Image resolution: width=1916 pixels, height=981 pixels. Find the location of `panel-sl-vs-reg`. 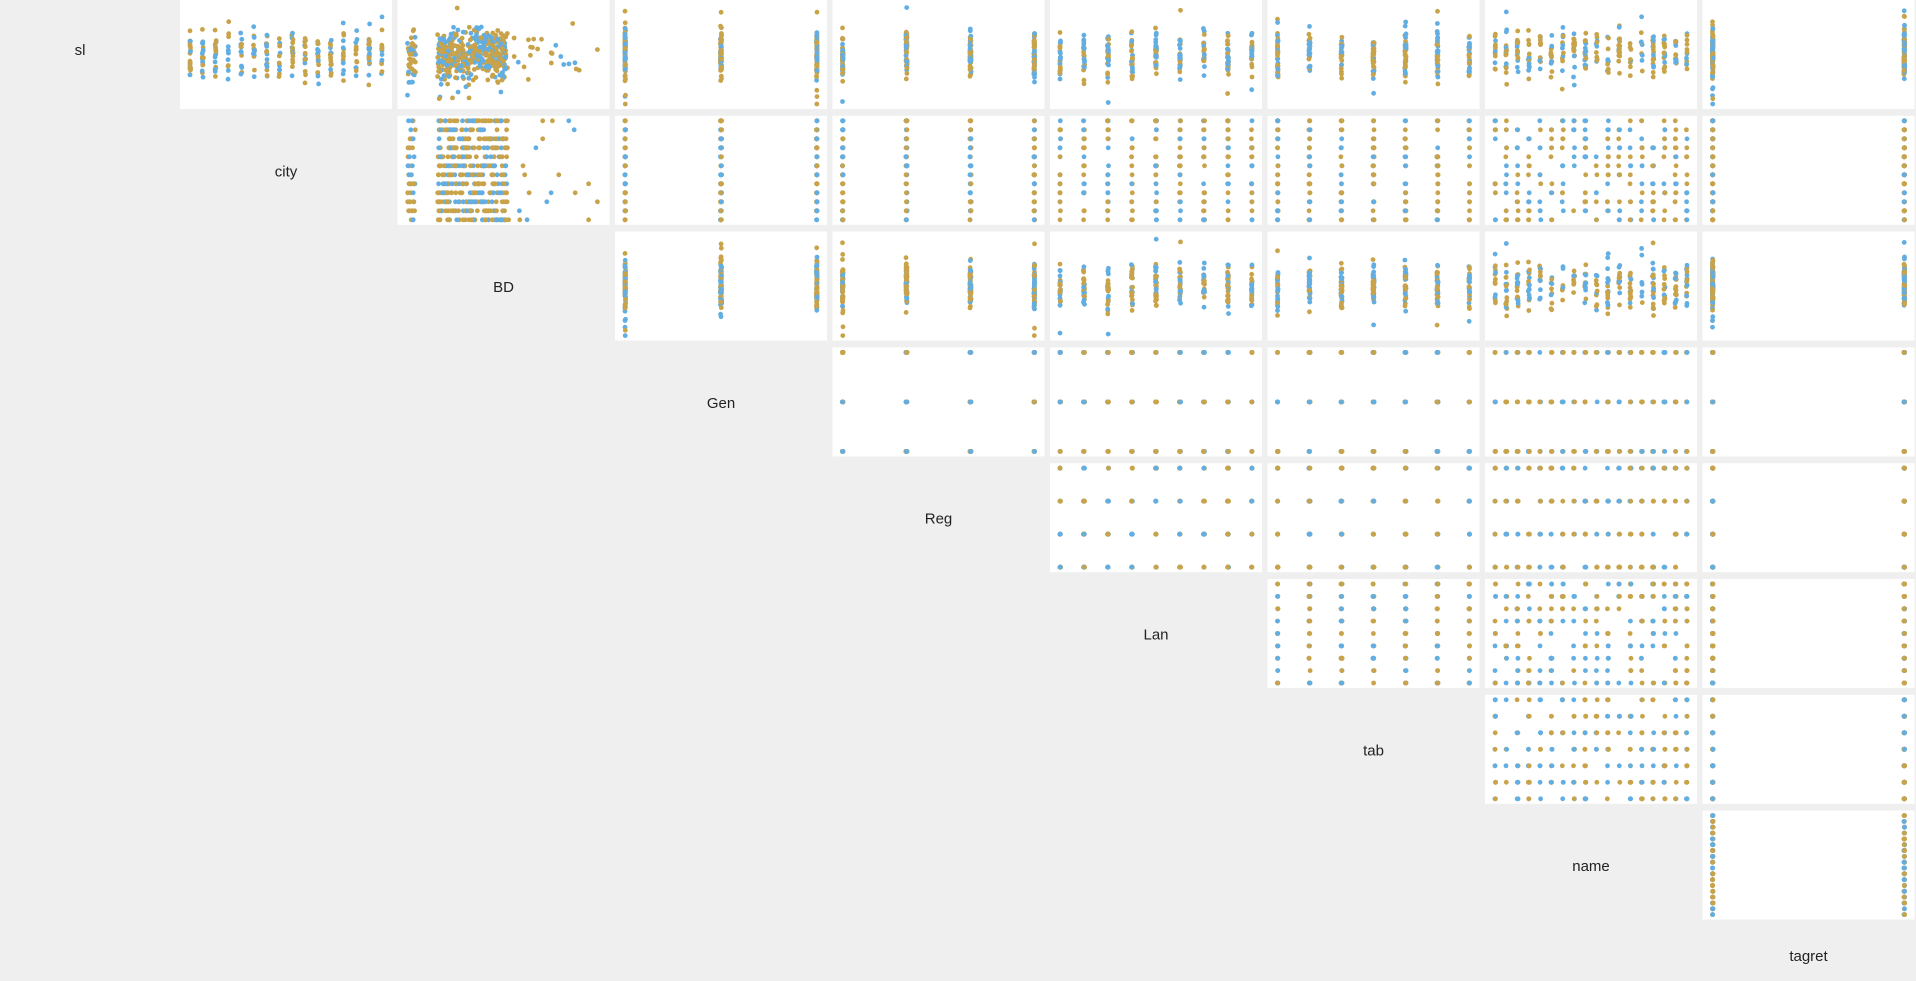

panel-sl-vs-reg is located at coordinates (938, 54).